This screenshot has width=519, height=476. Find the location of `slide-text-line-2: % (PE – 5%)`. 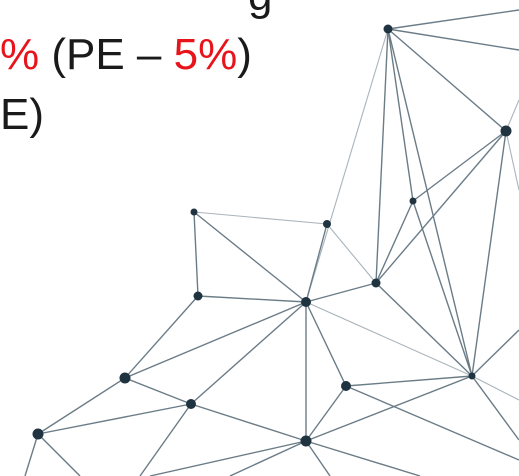

slide-text-line-2: % (PE – 5%) is located at coordinates (126, 55).